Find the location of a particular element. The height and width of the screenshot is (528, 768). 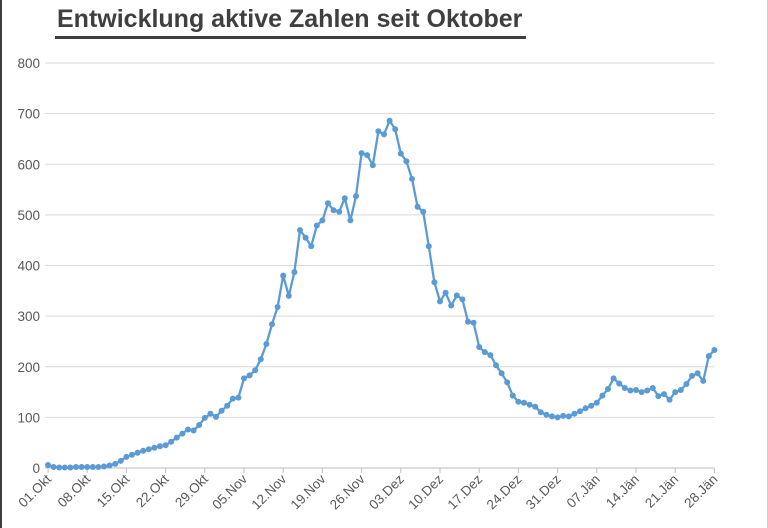

x-tick-label-26.Nov: 26.Nov is located at coordinates (347, 491).